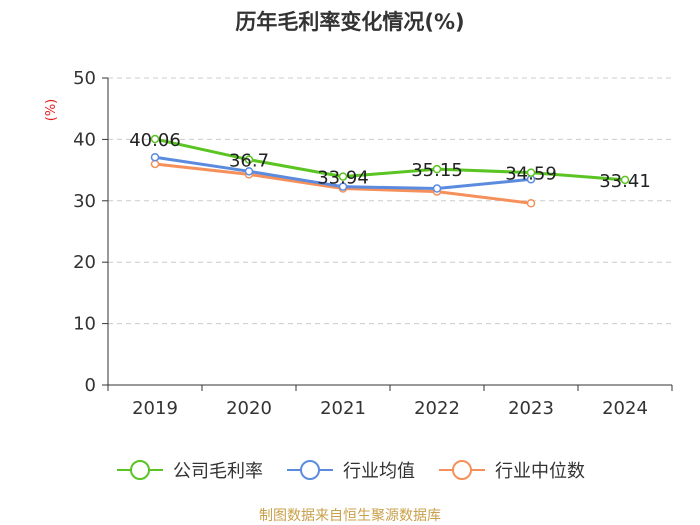 The height and width of the screenshot is (525, 700). I want to click on x-tick-label: 2022, so click(437, 408).